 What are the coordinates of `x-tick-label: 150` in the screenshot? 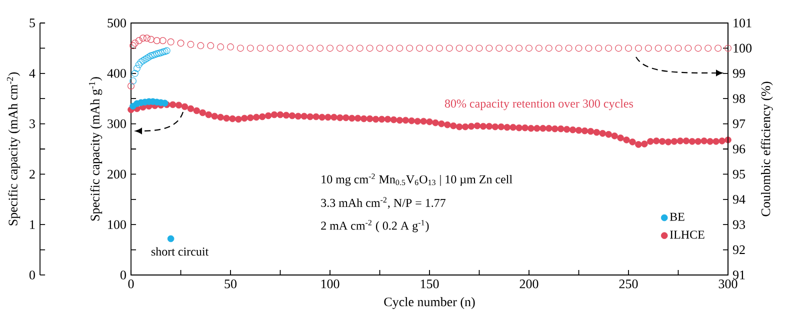 It's located at (429, 284).